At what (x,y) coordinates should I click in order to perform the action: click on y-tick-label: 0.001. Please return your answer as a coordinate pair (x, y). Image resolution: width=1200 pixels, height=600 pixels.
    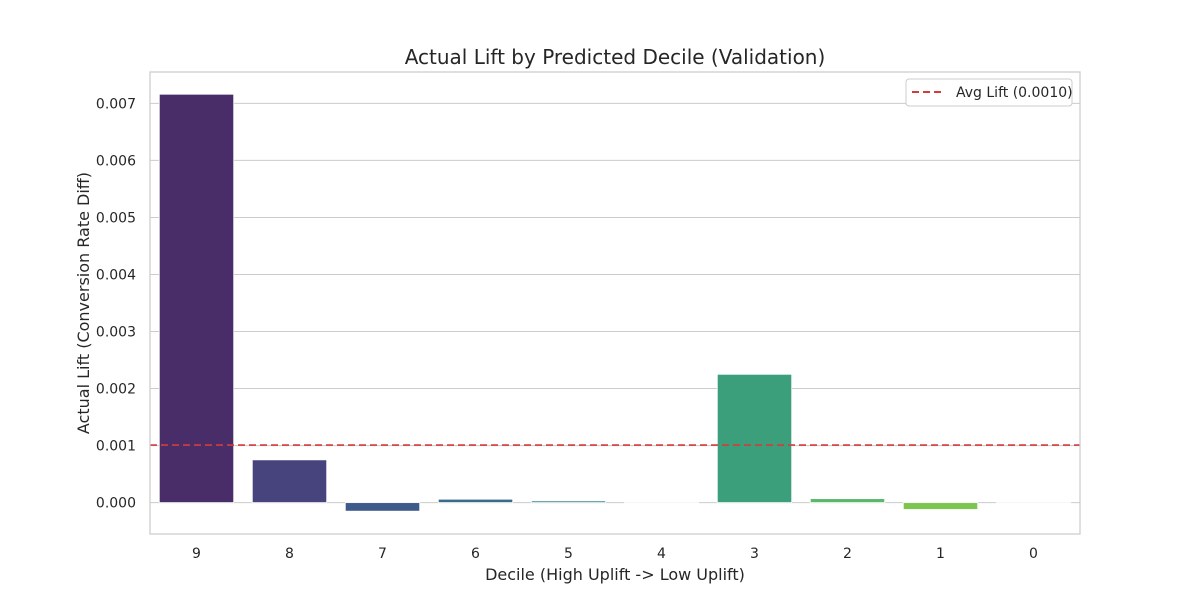
    Looking at the image, I should click on (116, 447).